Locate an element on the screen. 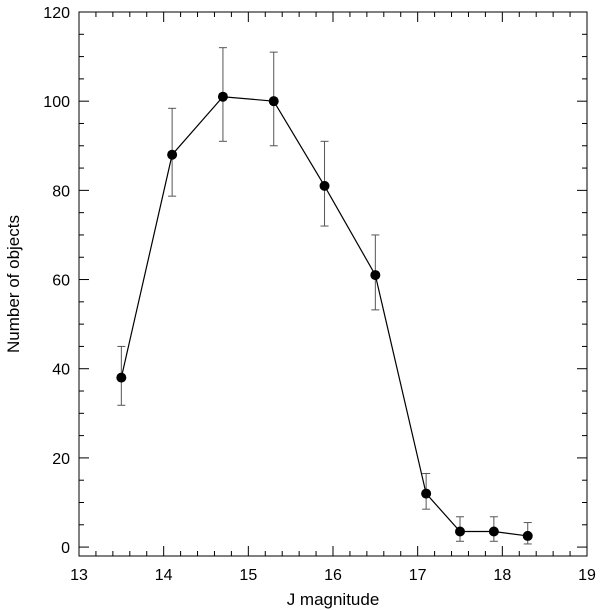  x-tick-label: 13 is located at coordinates (79, 575).